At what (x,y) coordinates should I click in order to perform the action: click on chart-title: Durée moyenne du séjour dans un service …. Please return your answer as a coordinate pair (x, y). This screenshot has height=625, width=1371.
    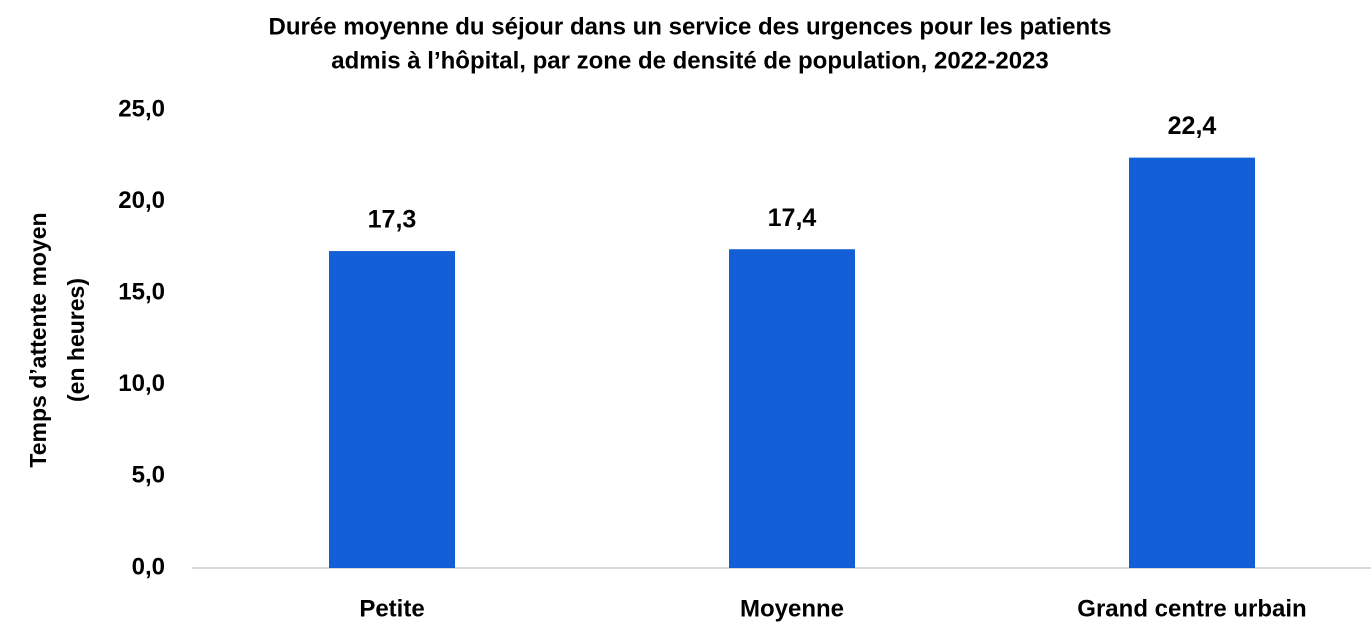
    Looking at the image, I should click on (690, 26).